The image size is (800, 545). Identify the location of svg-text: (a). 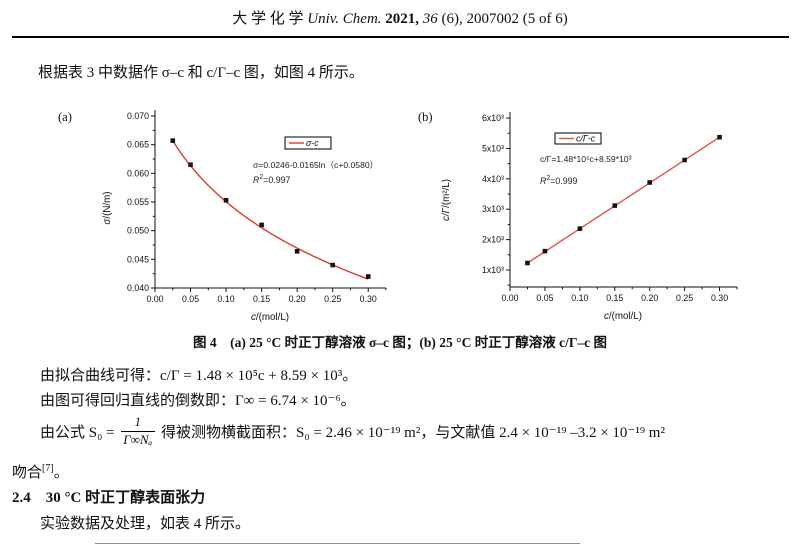
(65, 117).